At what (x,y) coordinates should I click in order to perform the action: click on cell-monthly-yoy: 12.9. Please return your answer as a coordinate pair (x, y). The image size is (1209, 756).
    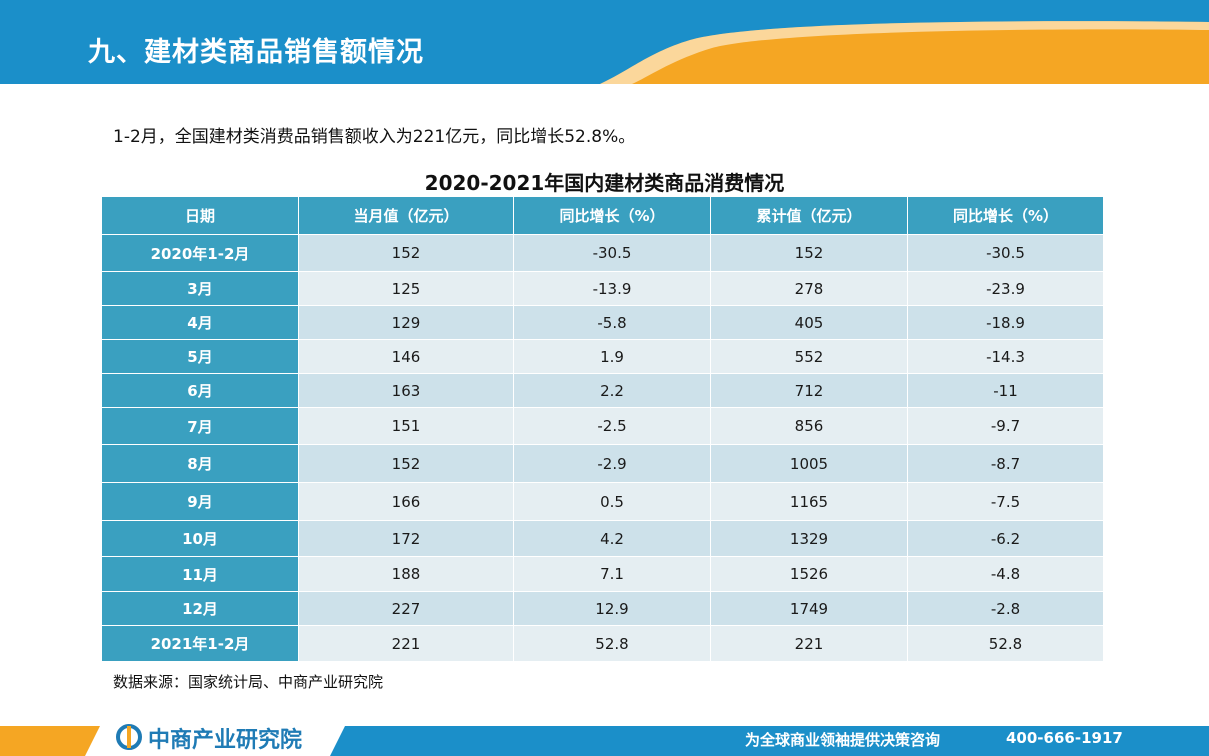
    Looking at the image, I should click on (612, 608).